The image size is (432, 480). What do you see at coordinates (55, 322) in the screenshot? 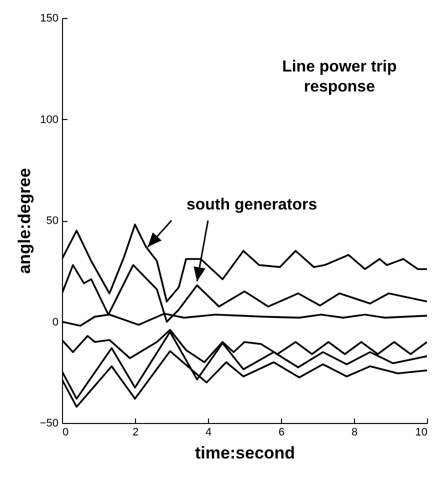
I see `y-tick-label: 0` at bounding box center [55, 322].